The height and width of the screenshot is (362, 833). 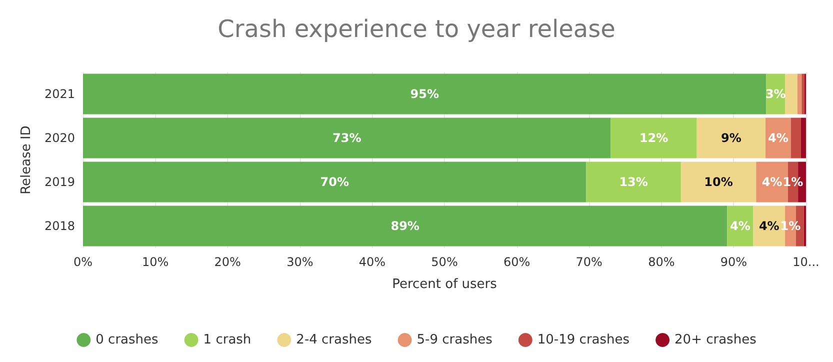 I want to click on x-tick-label: 50%, so click(x=444, y=262).